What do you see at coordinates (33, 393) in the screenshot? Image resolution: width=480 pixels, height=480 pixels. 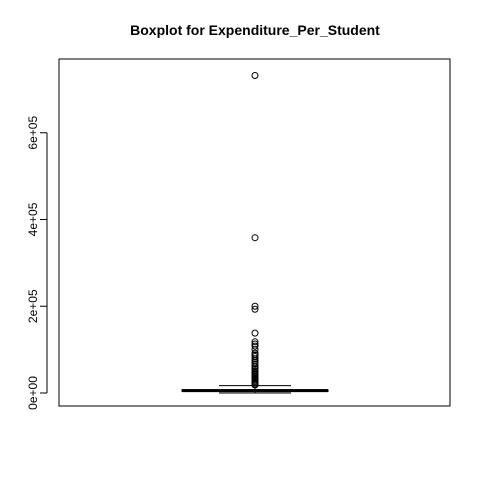 I see `y-tick-label: 0e+00` at bounding box center [33, 393].